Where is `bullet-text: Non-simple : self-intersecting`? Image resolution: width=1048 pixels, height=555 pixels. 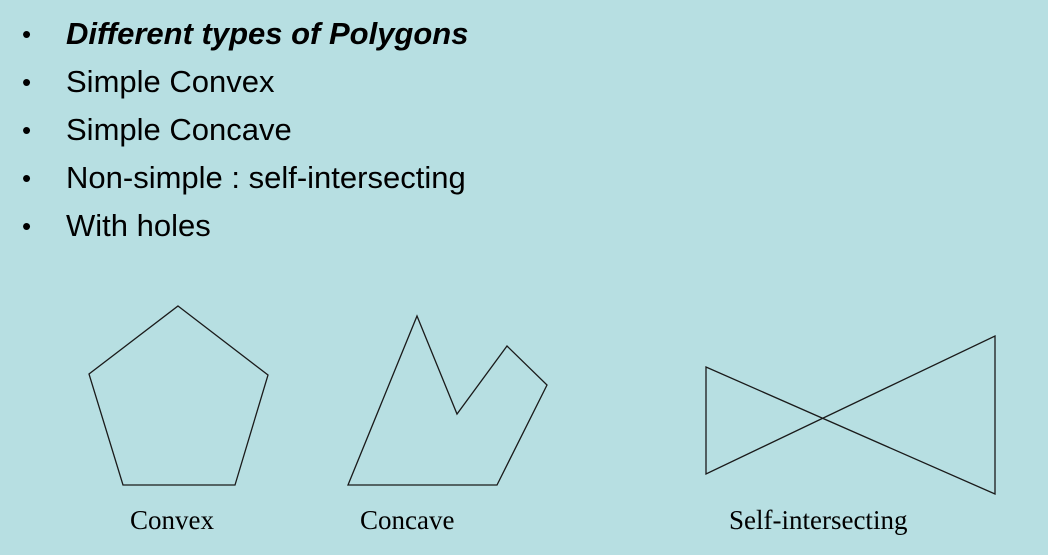
bullet-text: Non-simple : self-intersecting is located at coordinates (266, 177).